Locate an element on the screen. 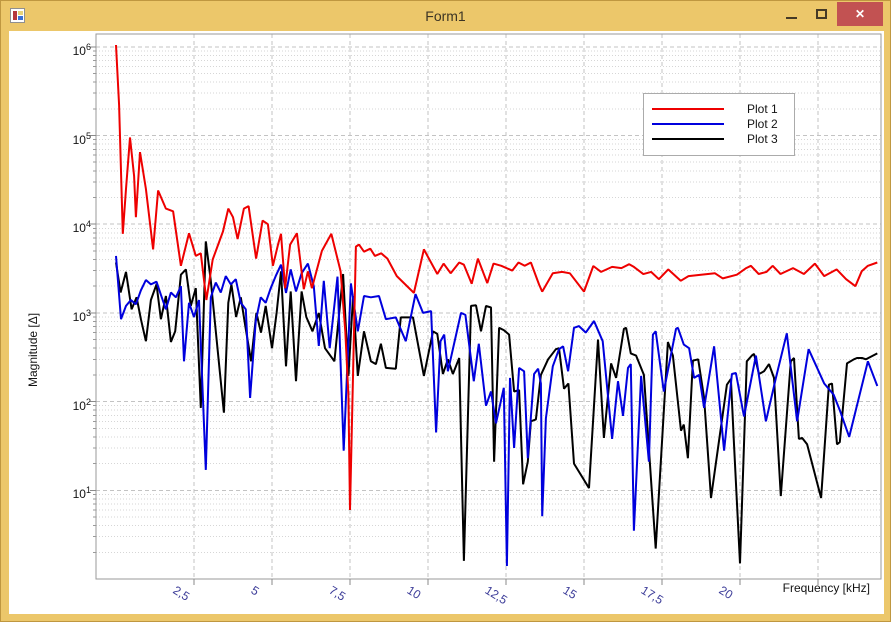 This screenshot has height=622, width=891. legend-item-3: Plot 3 is located at coordinates (723, 138).